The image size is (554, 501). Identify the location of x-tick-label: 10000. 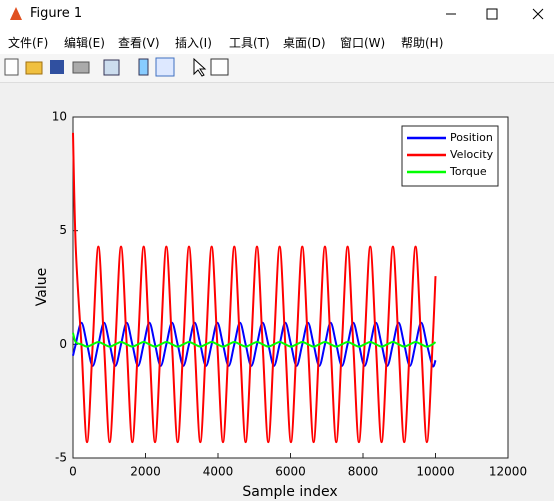
(435, 472).